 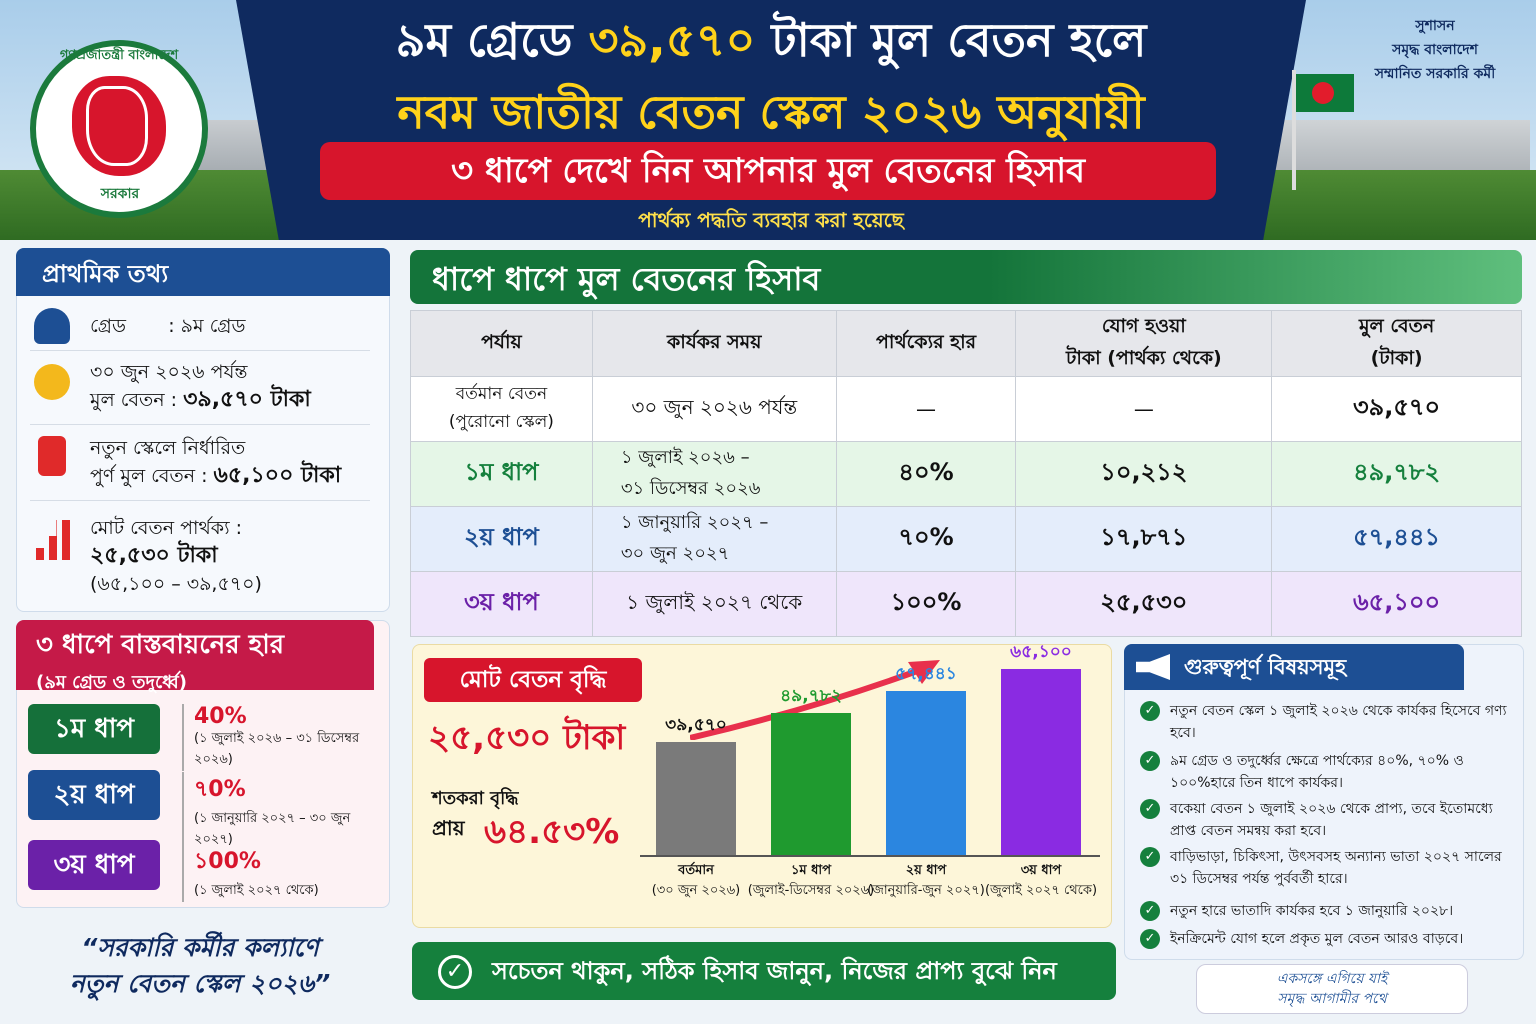 I want to click on cell-rate: ৭০%, so click(x=926, y=539).